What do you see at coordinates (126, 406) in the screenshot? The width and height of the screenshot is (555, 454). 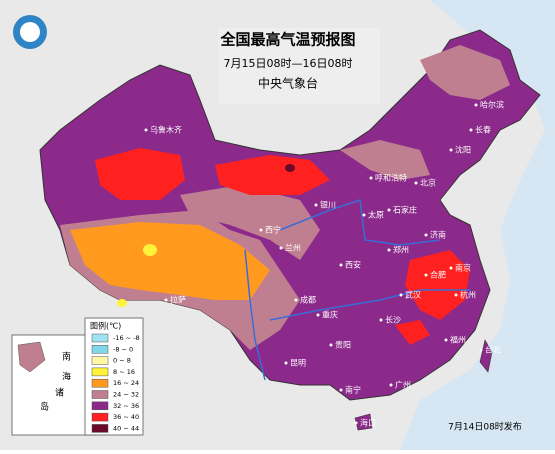 I see `legend-label: 32 ~ 36` at bounding box center [126, 406].